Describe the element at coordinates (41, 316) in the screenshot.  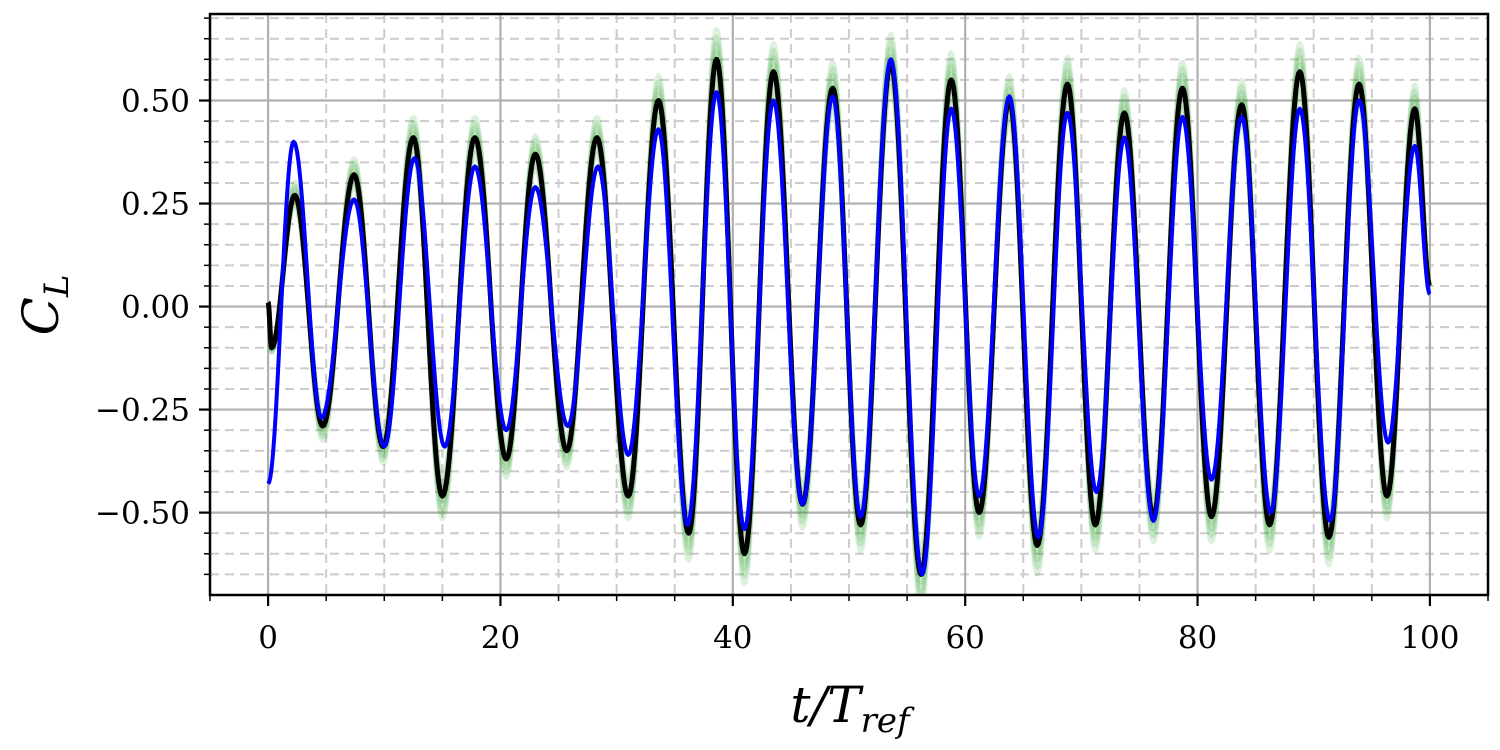
I see `y-axis-label-main: C` at that location.